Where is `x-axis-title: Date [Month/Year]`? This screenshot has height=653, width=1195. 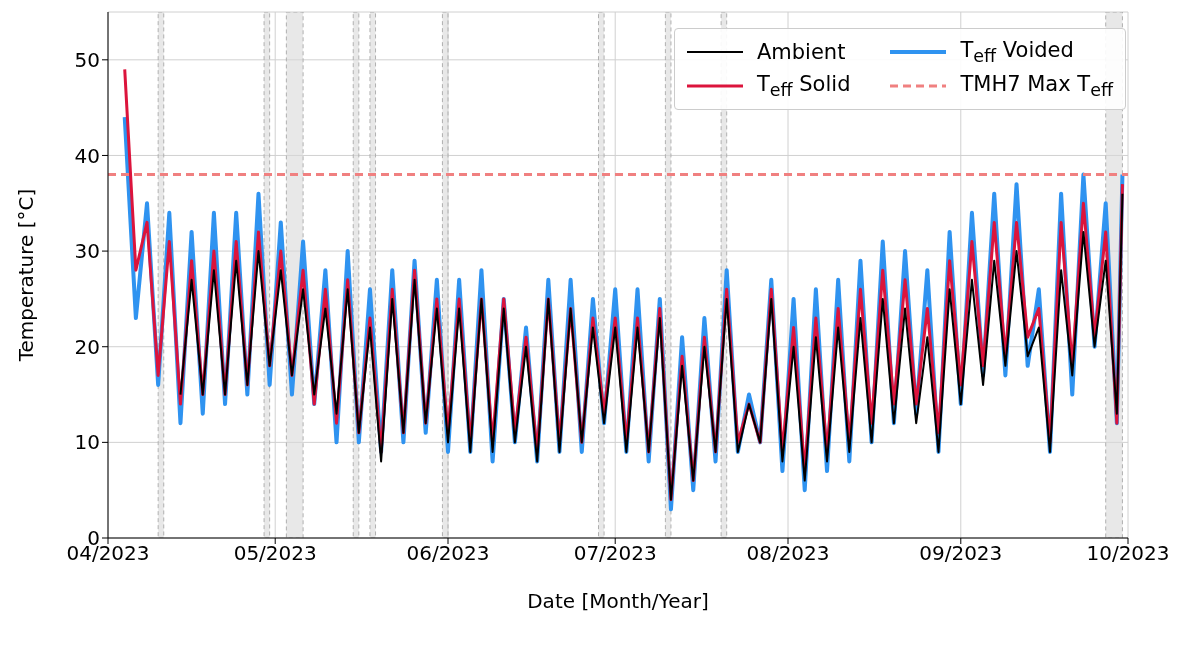
x-axis-title: Date [Month/Year] is located at coordinates (618, 601).